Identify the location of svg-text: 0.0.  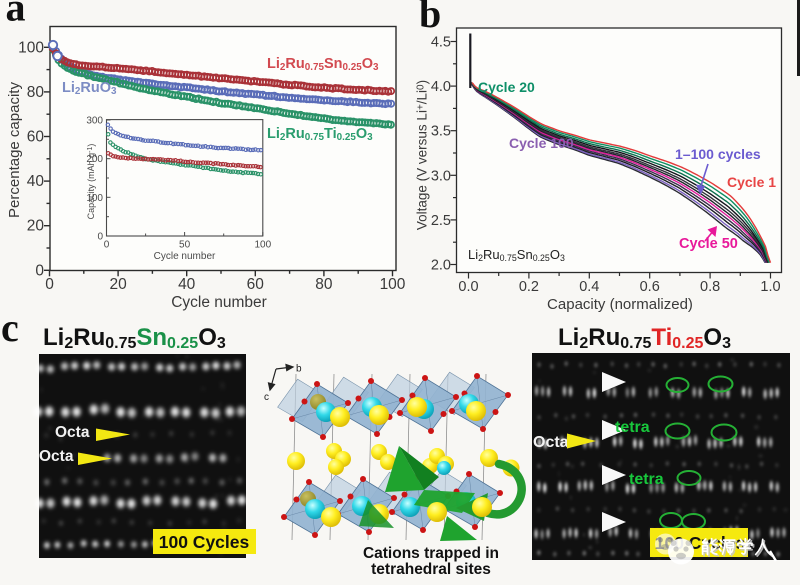
(468, 287).